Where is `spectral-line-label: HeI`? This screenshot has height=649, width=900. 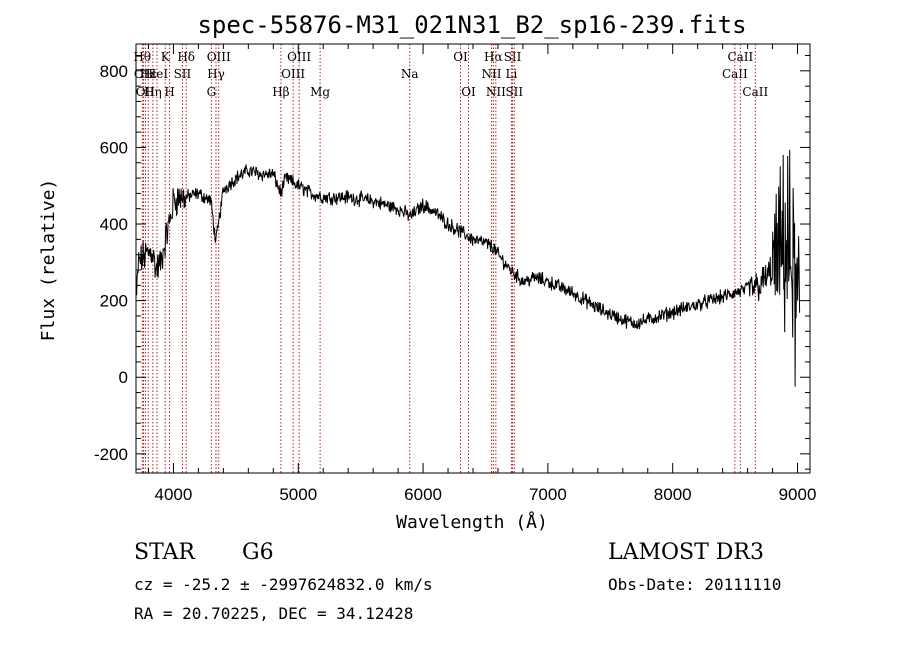
spectral-line-label: HeI is located at coordinates (157, 74).